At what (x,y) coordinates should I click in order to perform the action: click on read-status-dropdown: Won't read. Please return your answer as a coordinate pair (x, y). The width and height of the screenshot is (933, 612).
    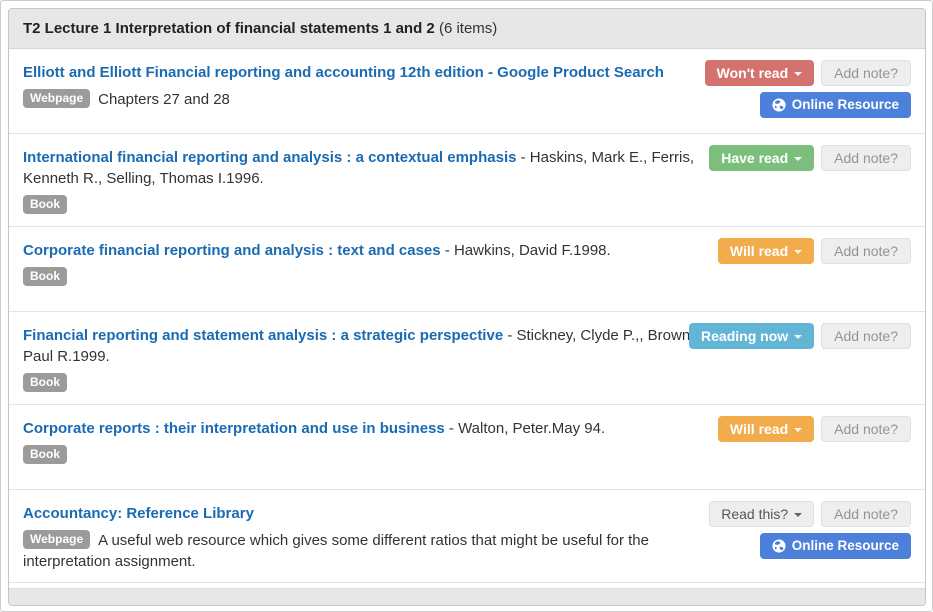
    Looking at the image, I should click on (759, 73).